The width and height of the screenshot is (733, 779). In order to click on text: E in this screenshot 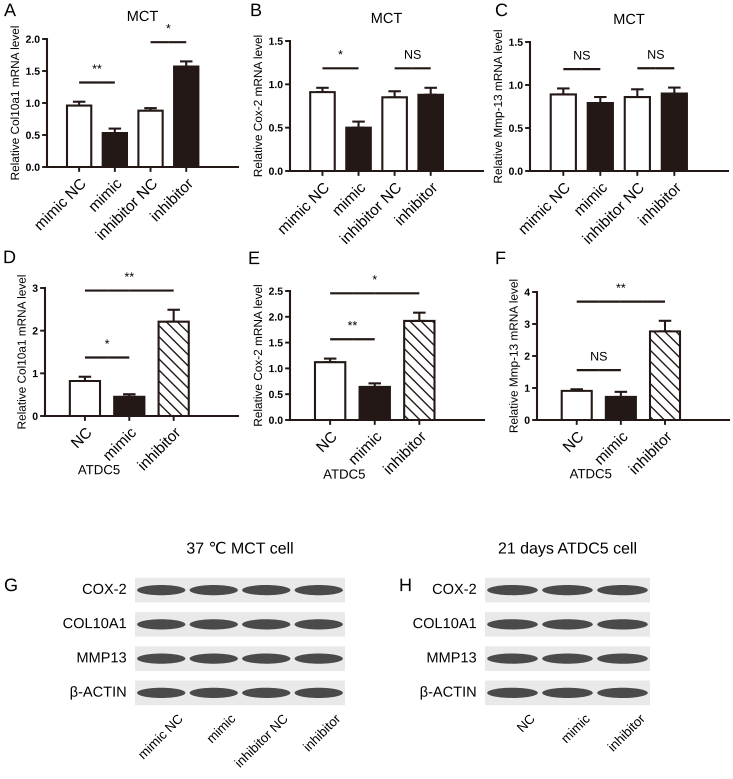, I will do `click(254, 258)`.